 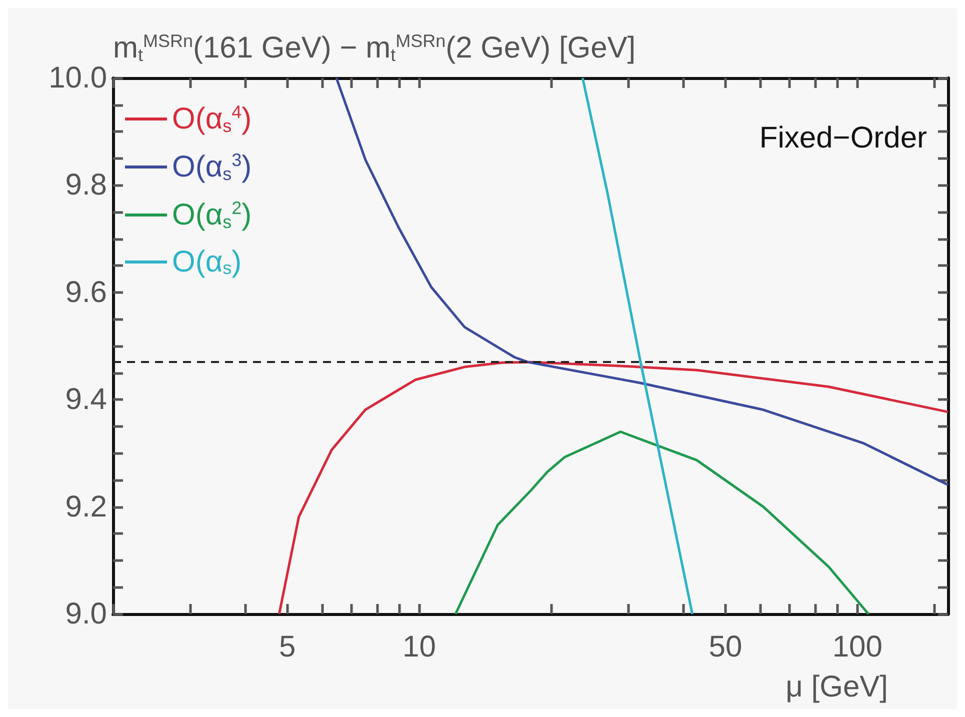 What do you see at coordinates (77, 78) in the screenshot?
I see `y-tick-label: 10.0` at bounding box center [77, 78].